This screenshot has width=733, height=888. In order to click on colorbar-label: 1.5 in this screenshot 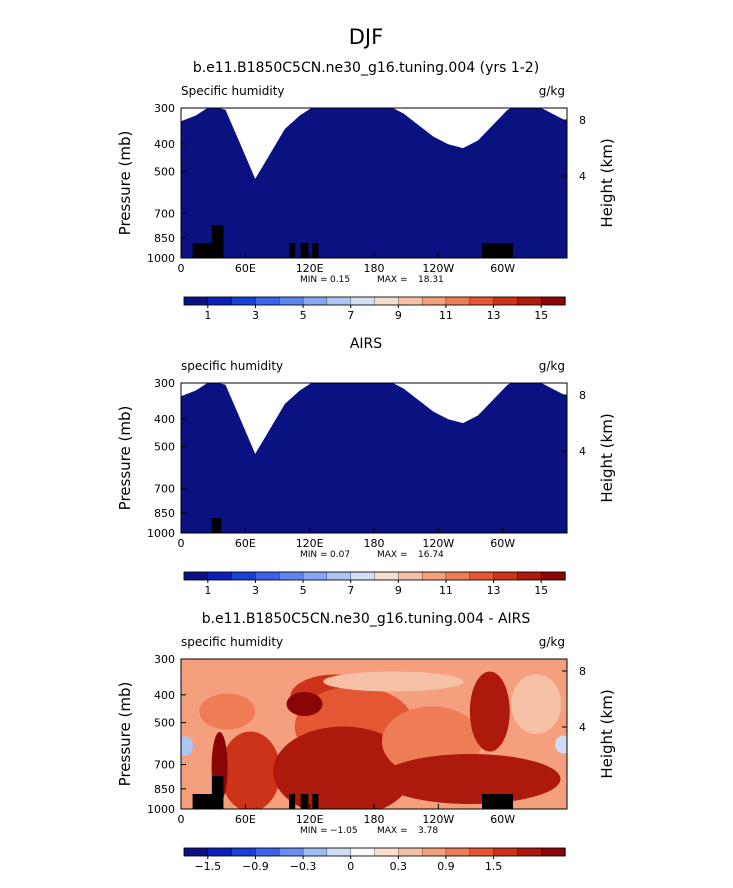, I will do `click(494, 866)`.